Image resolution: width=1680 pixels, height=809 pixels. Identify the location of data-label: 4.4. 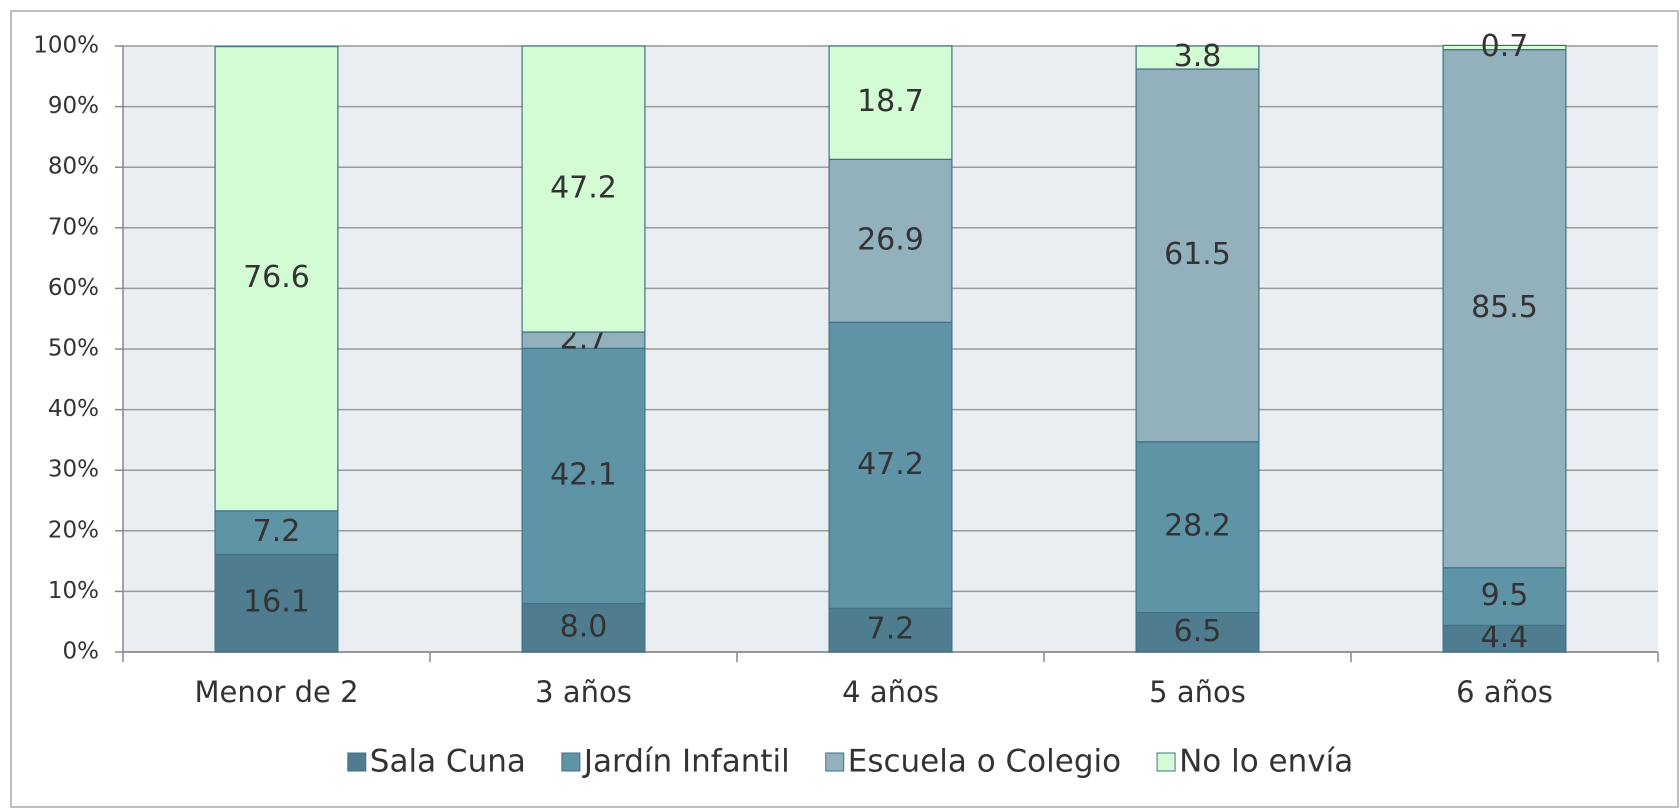
(1505, 637).